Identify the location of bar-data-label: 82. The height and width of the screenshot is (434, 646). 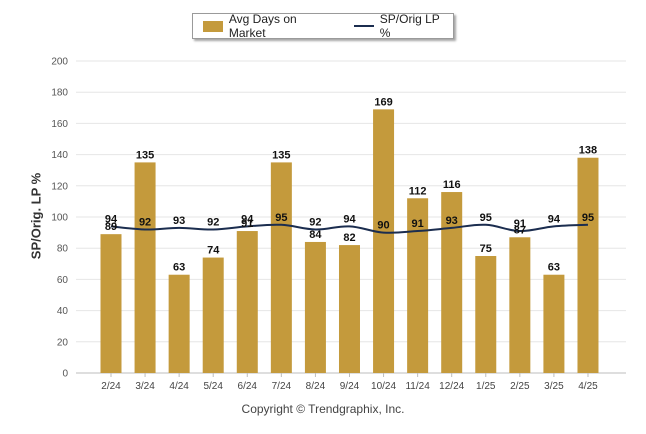
(349, 238).